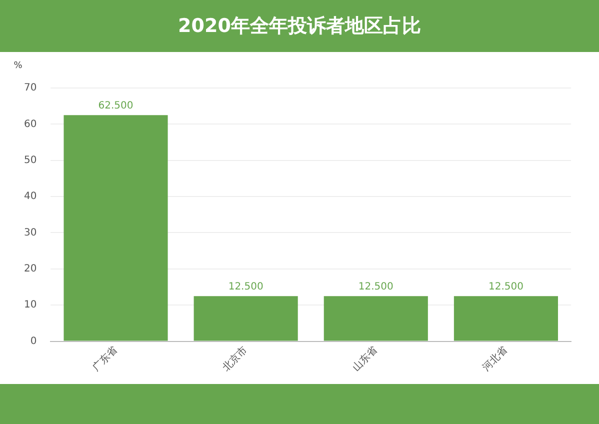 The height and width of the screenshot is (424, 599). I want to click on y-tick-label: 60, so click(30, 124).